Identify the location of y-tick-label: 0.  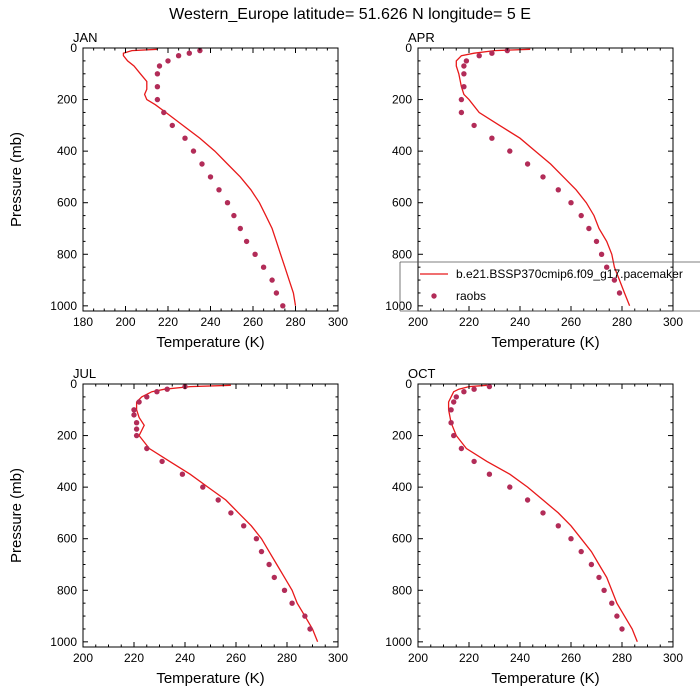
(408, 48).